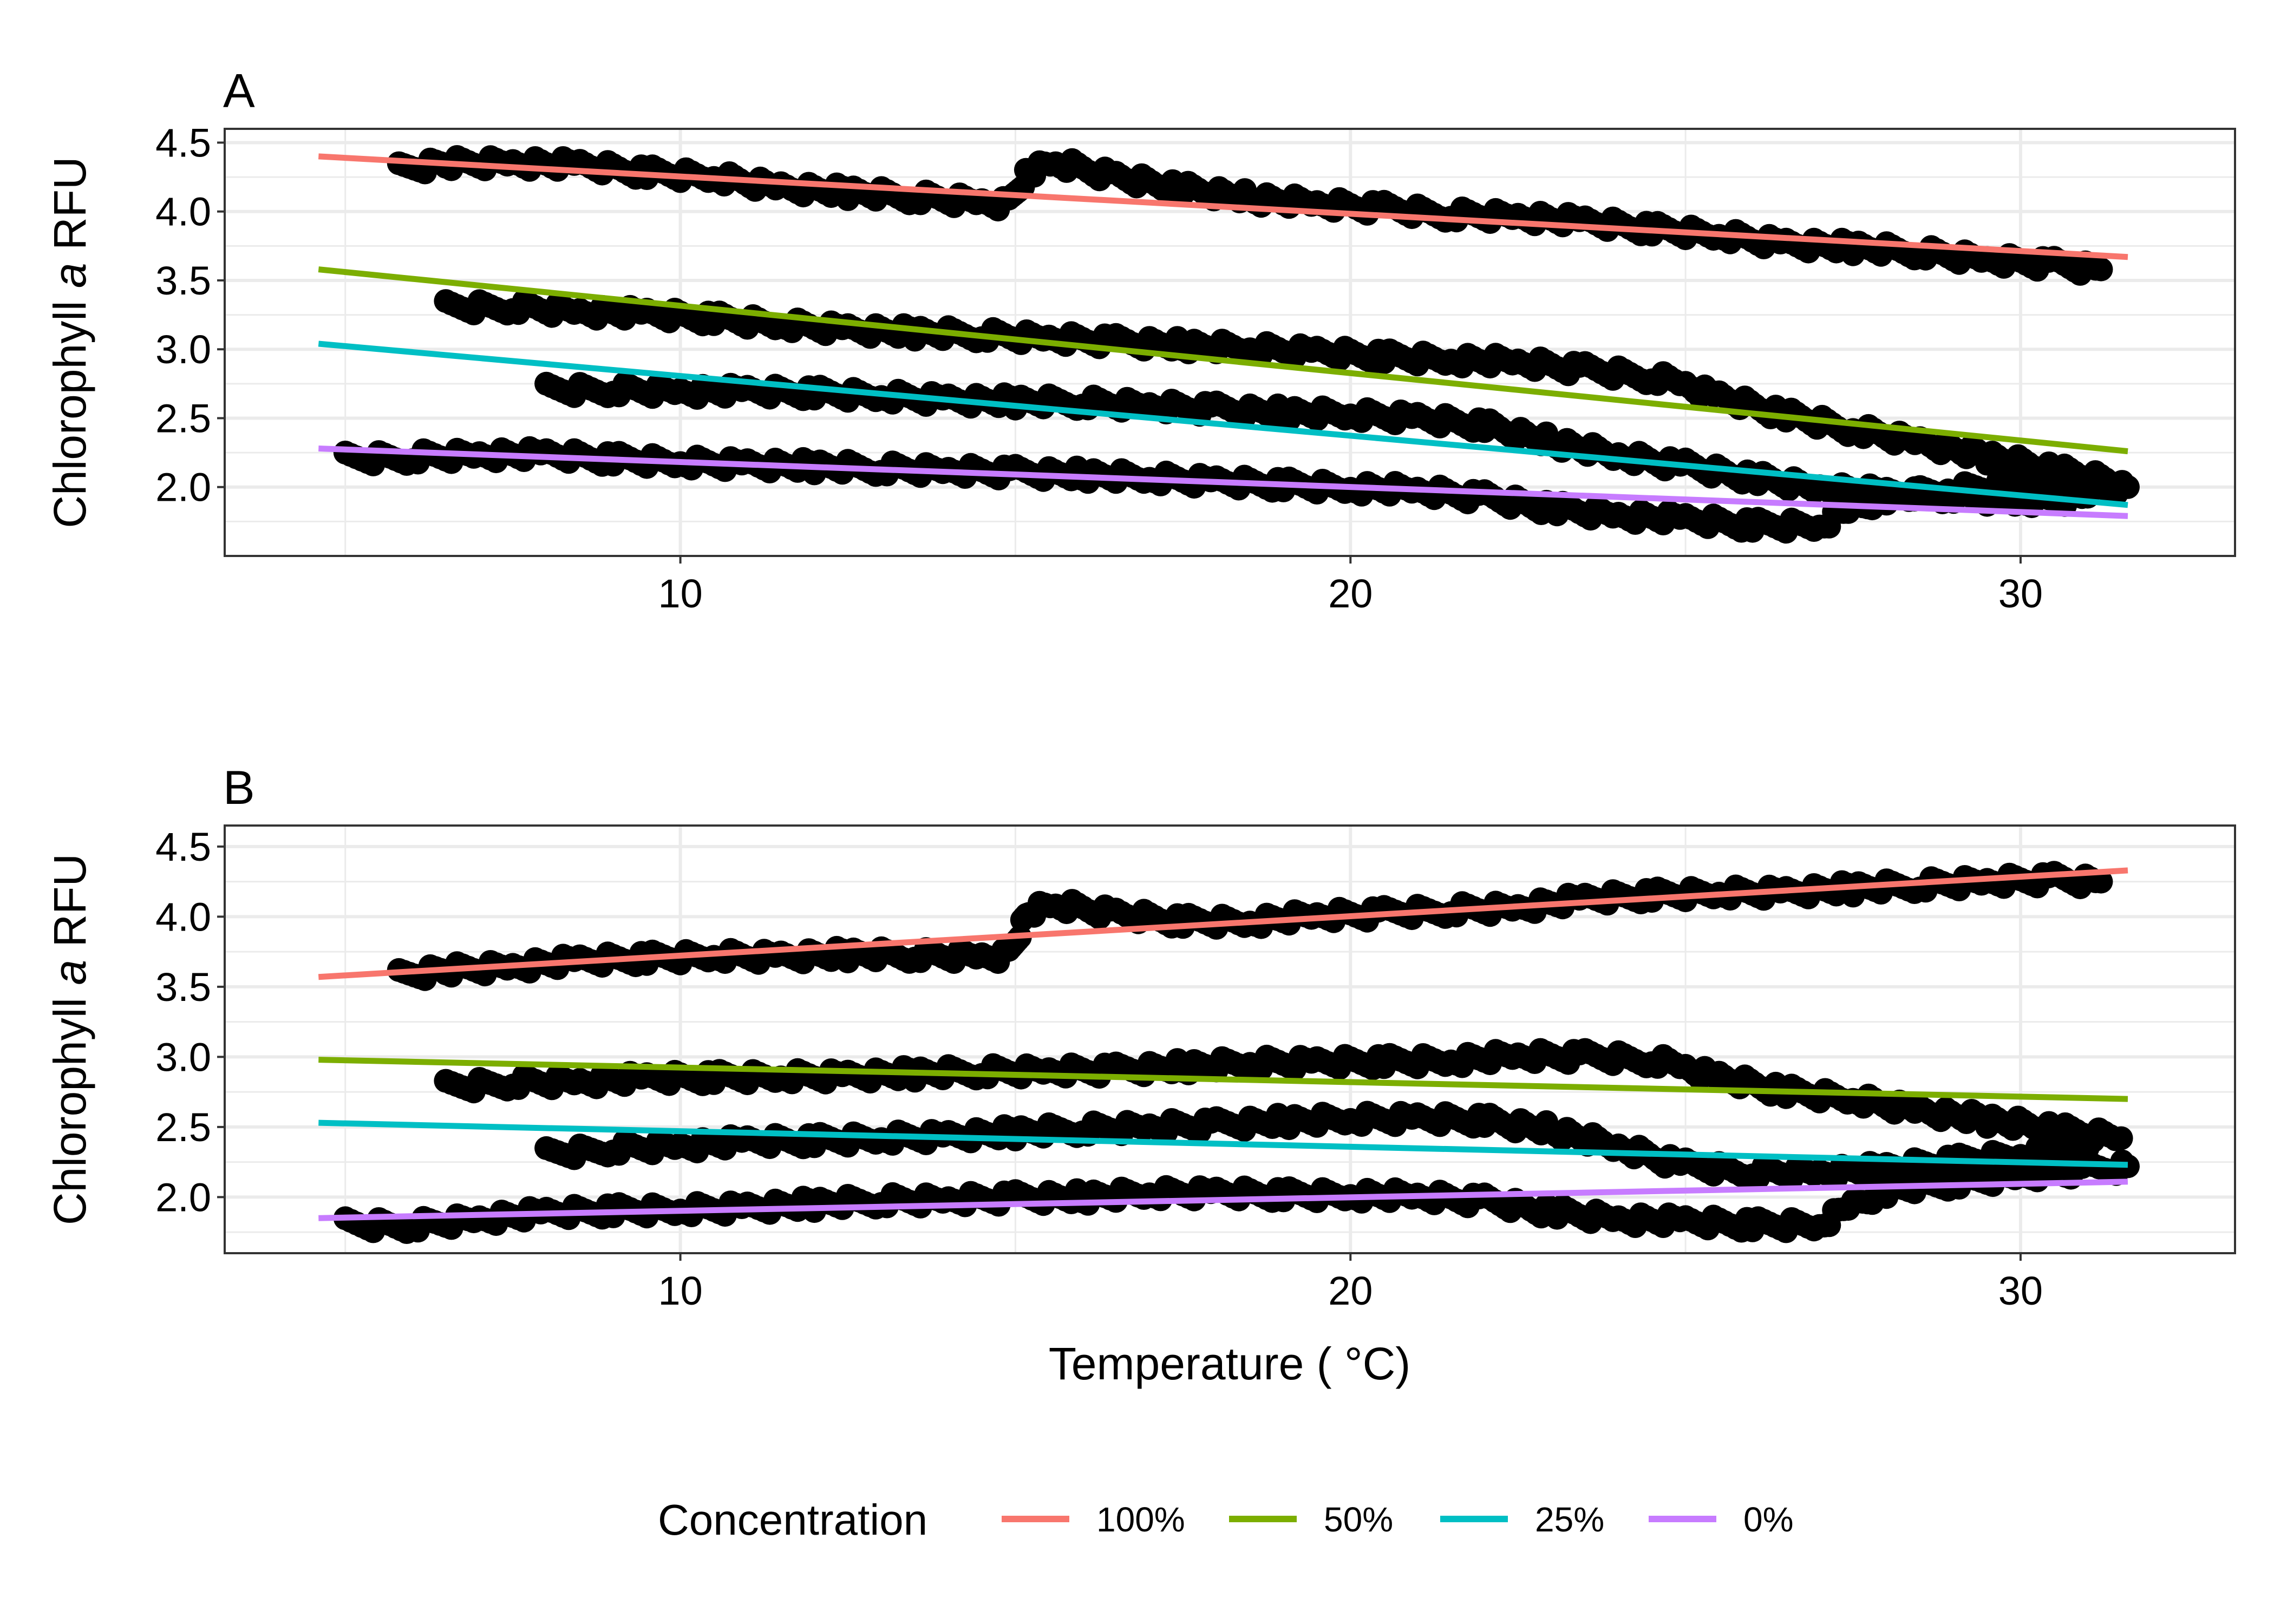 The image size is (2274, 1624). Describe the element at coordinates (1769, 1519) in the screenshot. I see `legend-label: 0%` at that location.